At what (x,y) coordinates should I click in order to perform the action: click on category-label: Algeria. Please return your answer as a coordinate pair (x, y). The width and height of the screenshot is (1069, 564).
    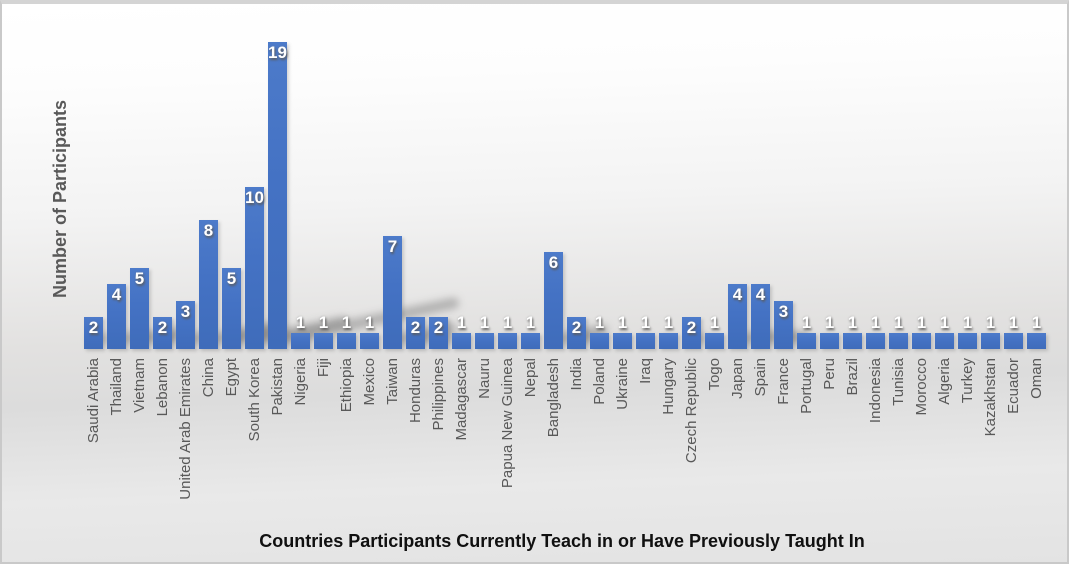
    Looking at the image, I should click on (944, 381).